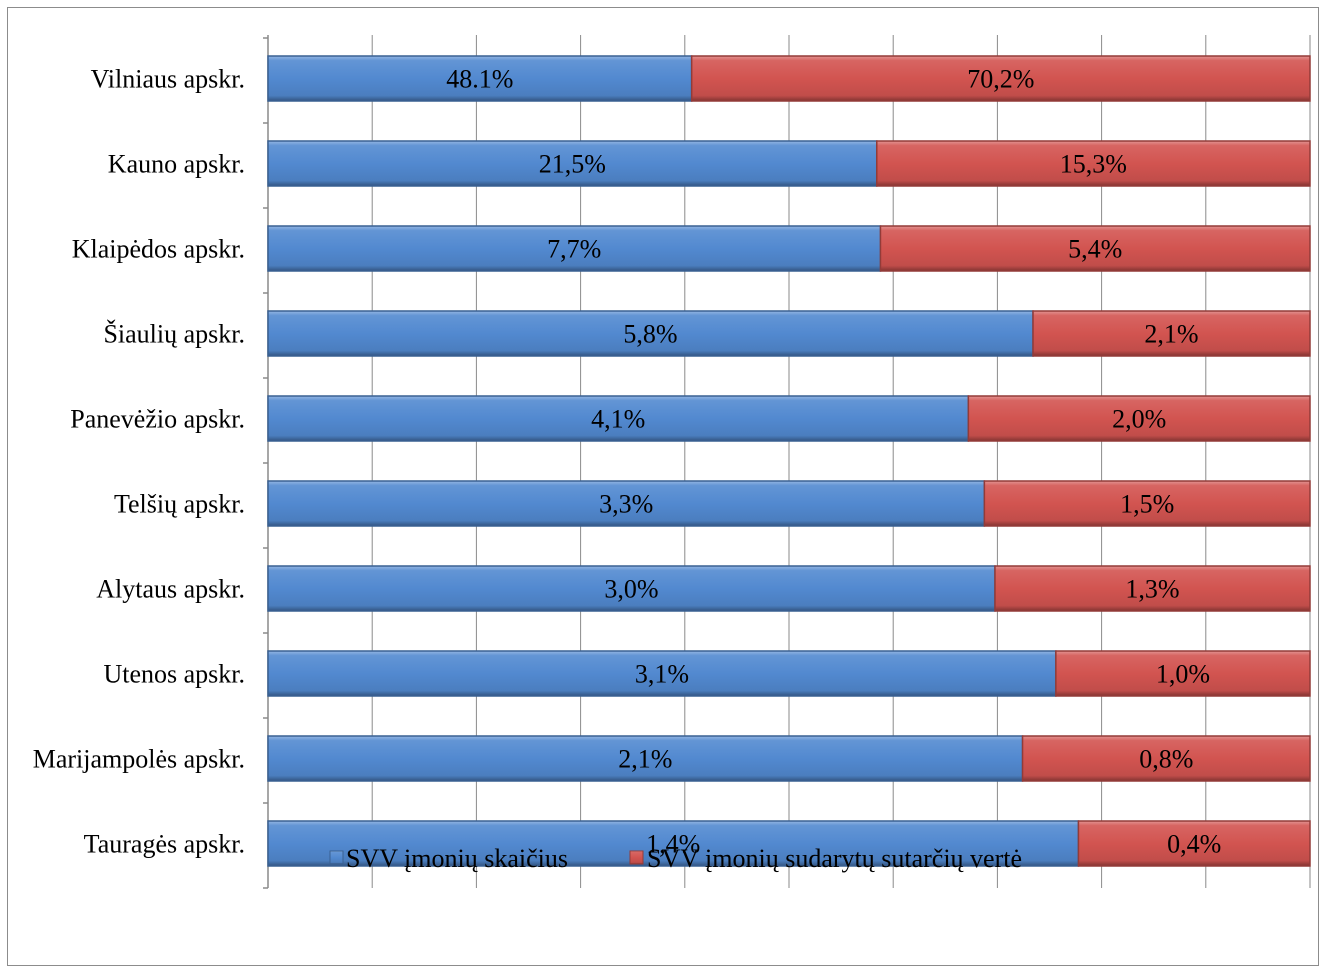 This screenshot has height=973, width=1325. Describe the element at coordinates (139, 759) in the screenshot. I see `category-label-8: Marijampolės apskr.` at that location.